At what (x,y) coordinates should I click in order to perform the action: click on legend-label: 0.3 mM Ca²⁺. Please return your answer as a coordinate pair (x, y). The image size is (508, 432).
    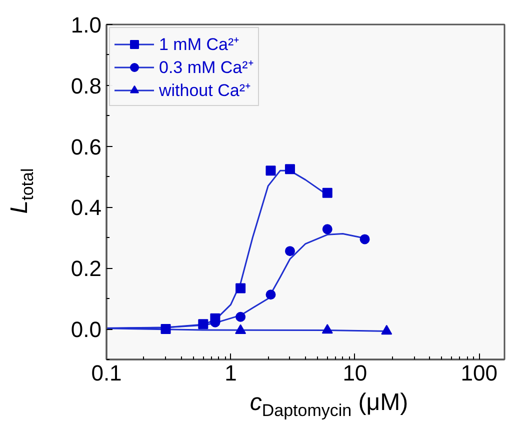
    Looking at the image, I should click on (206, 67).